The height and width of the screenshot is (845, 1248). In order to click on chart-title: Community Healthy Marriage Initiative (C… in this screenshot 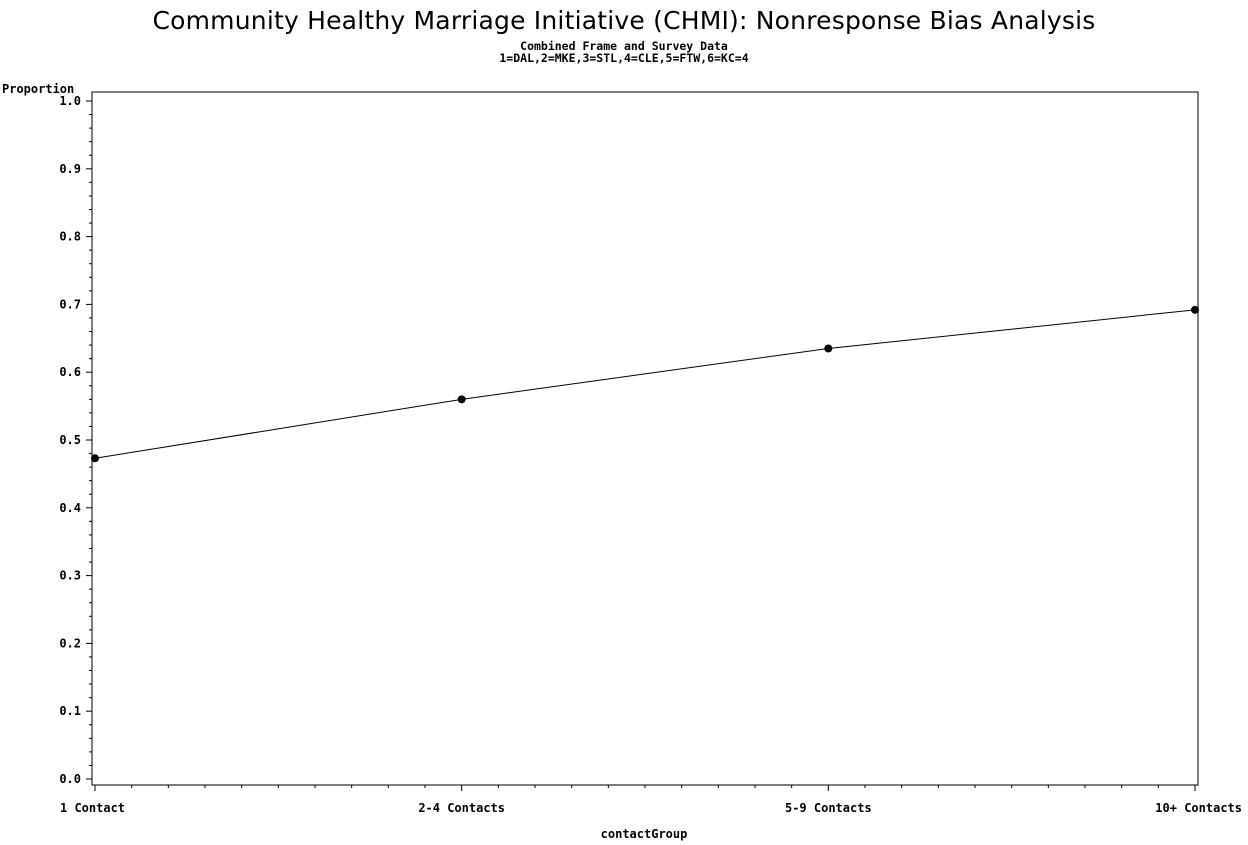, I will do `click(624, 20)`.